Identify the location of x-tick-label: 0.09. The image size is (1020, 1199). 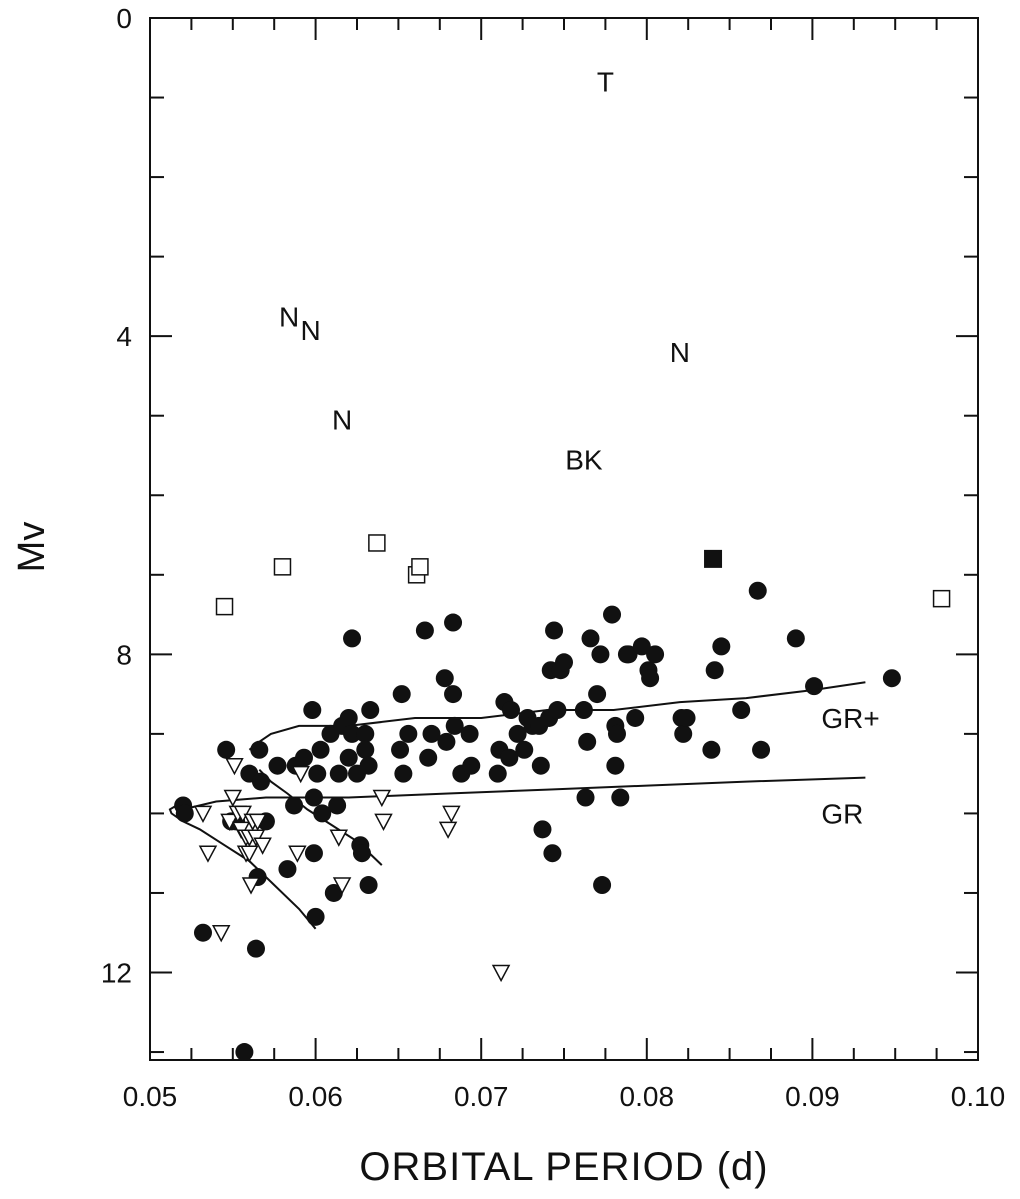
(812, 1096).